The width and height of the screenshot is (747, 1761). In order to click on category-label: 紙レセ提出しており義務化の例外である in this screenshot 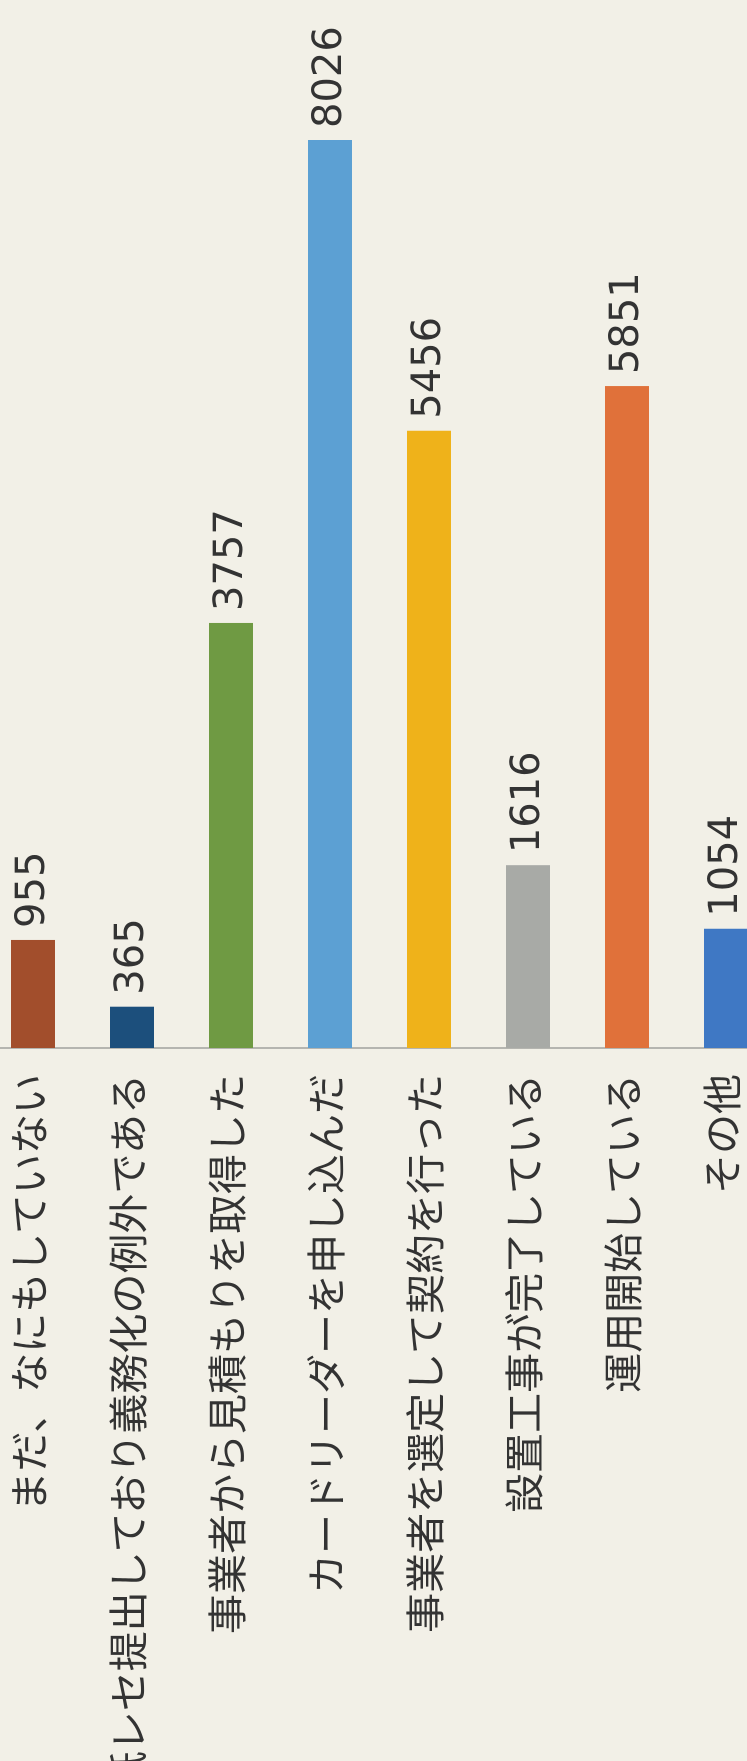, I will do `click(130, 1417)`.